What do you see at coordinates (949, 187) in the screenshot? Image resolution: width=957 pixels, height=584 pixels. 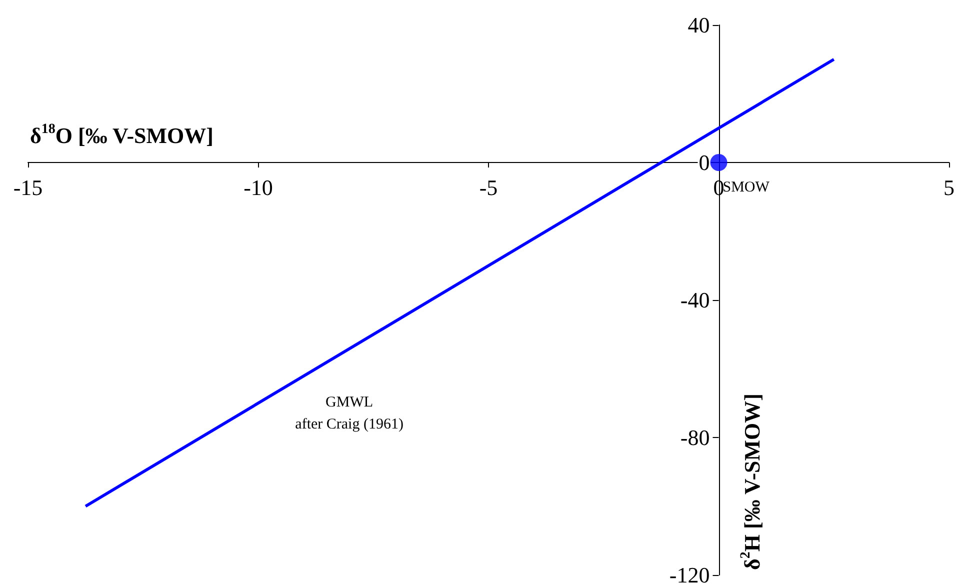 I see `x-tick-label: 5` at bounding box center [949, 187].